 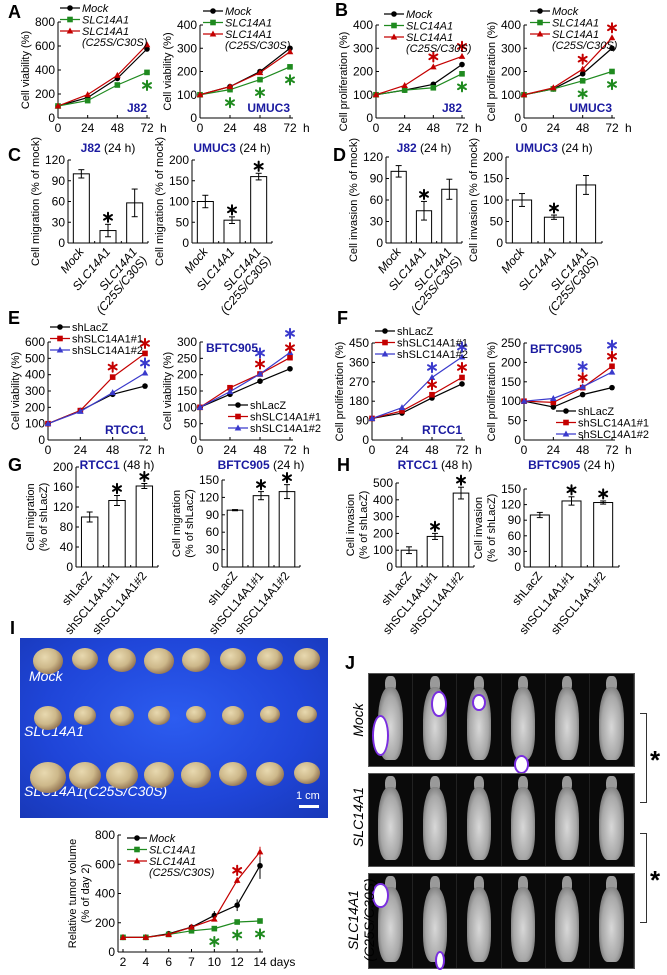 What do you see at coordinates (163, 128) in the screenshot?
I see `x-axis-unit: h` at bounding box center [163, 128].